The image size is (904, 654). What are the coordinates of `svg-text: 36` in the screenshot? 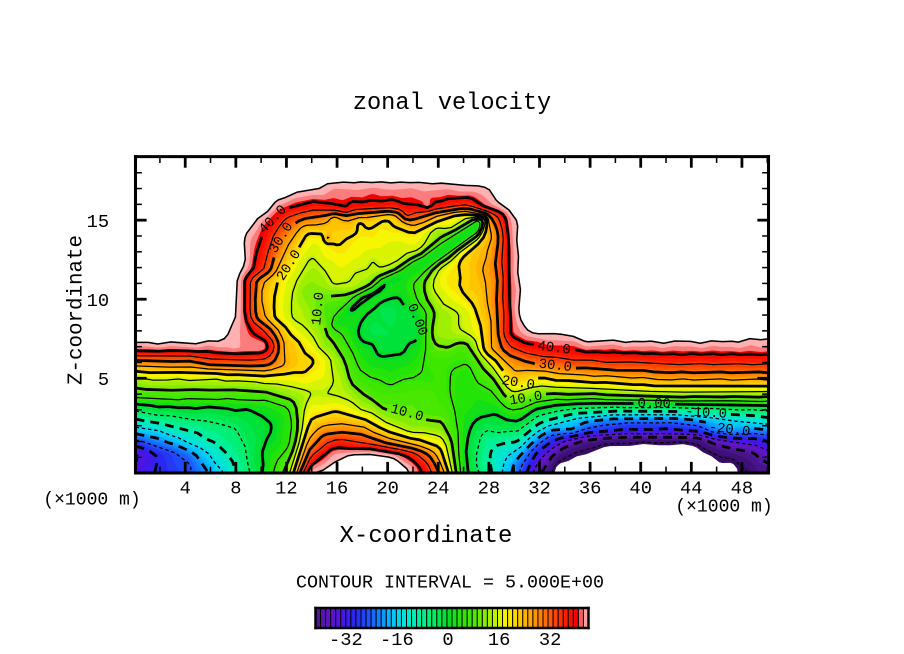 It's located at (590, 489).